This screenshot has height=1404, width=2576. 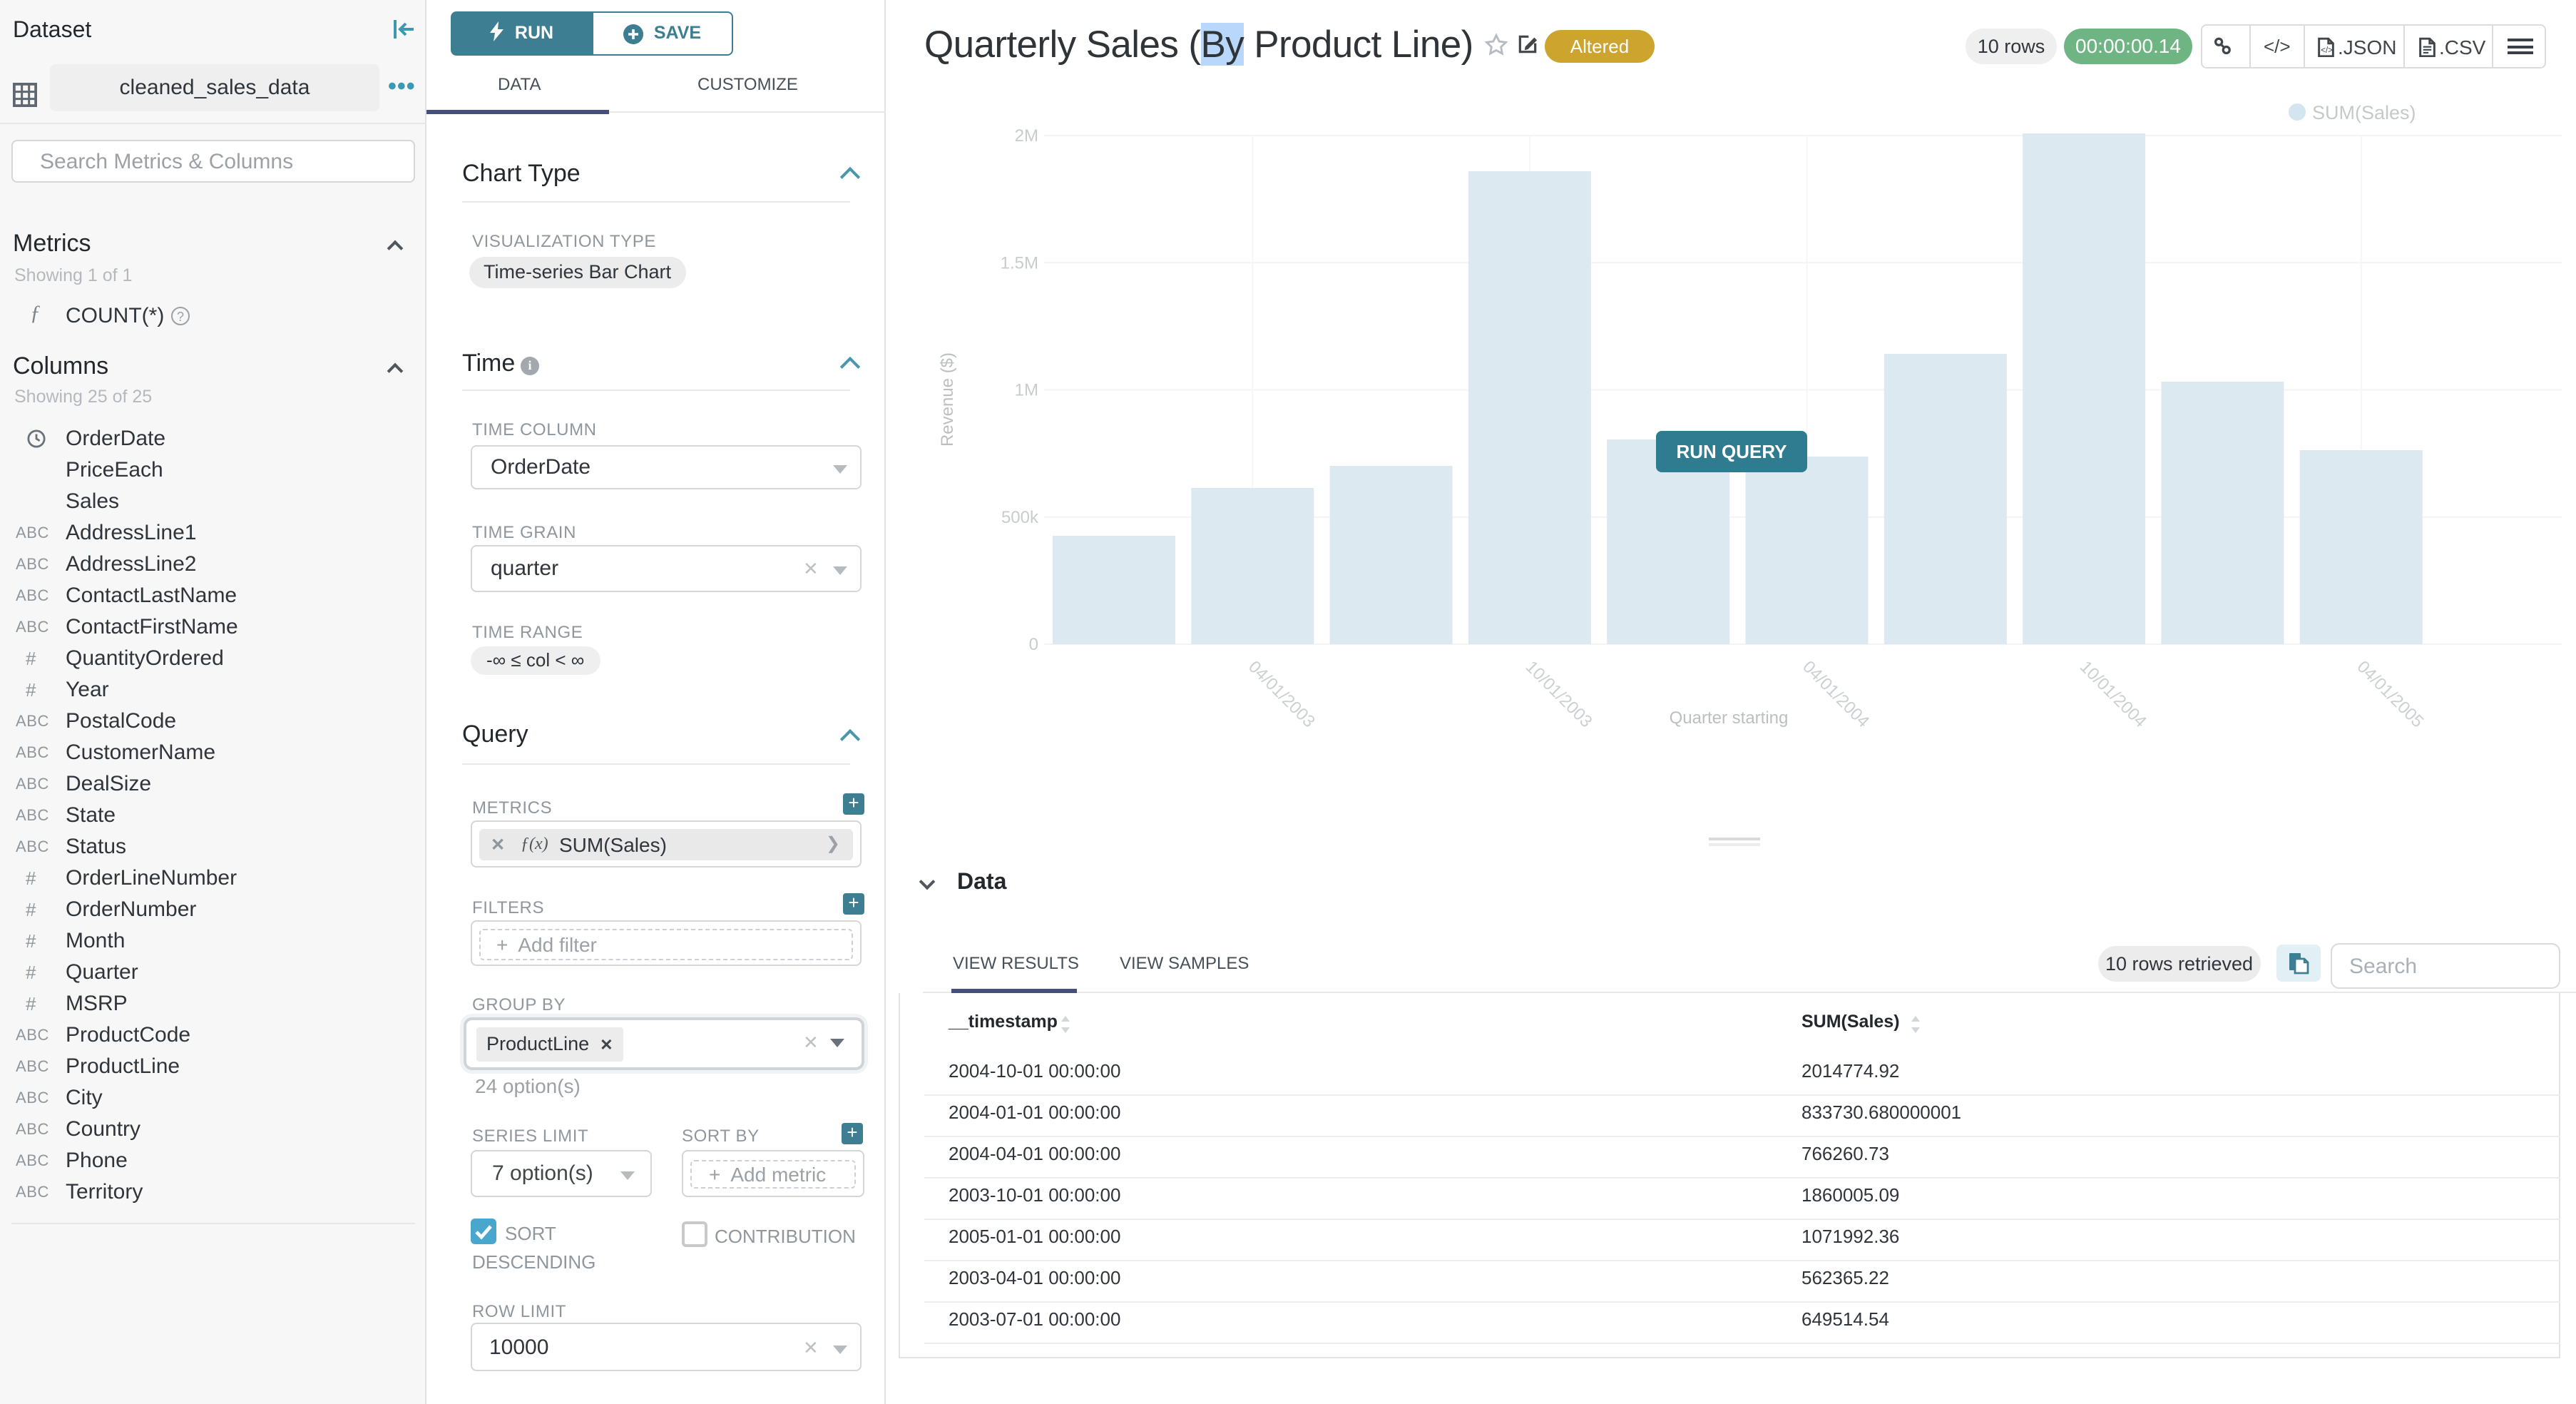 What do you see at coordinates (1559, 694) in the screenshot?
I see `svg-text: 10/01/2003` at bounding box center [1559, 694].